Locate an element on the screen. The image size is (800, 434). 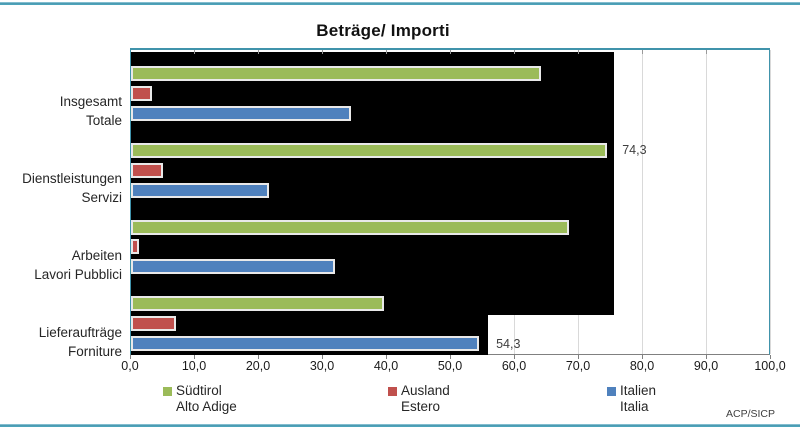
x-tick-label: 0,0 is located at coordinates (130, 366).